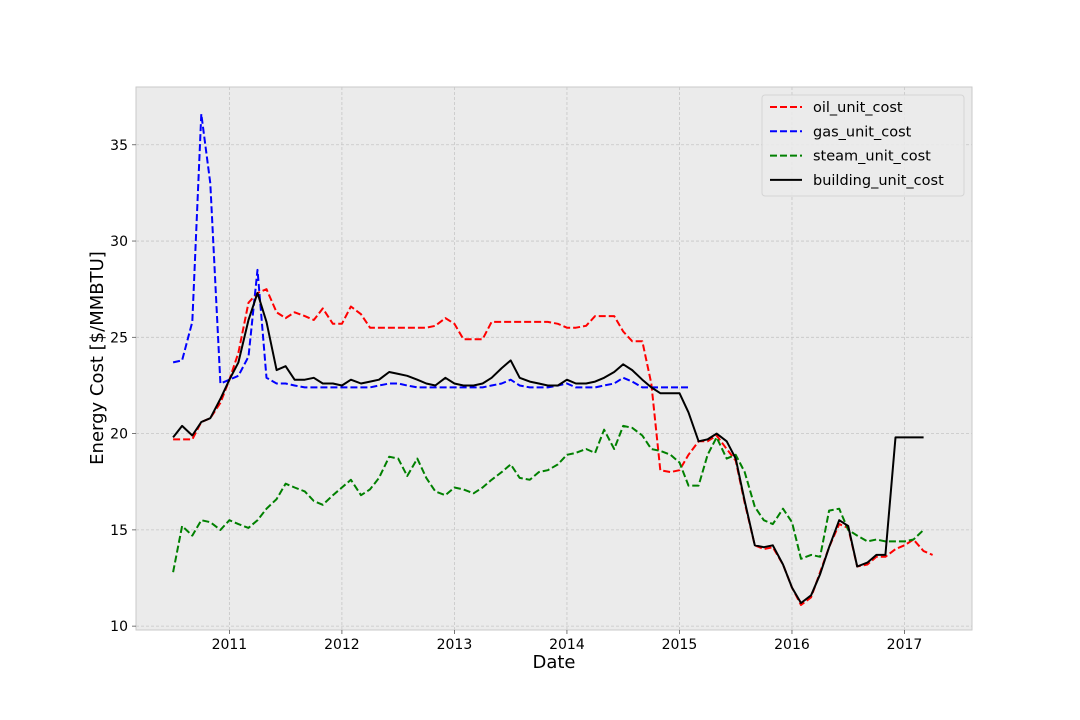  I want to click on x-tick-label: 2017, so click(905, 645).